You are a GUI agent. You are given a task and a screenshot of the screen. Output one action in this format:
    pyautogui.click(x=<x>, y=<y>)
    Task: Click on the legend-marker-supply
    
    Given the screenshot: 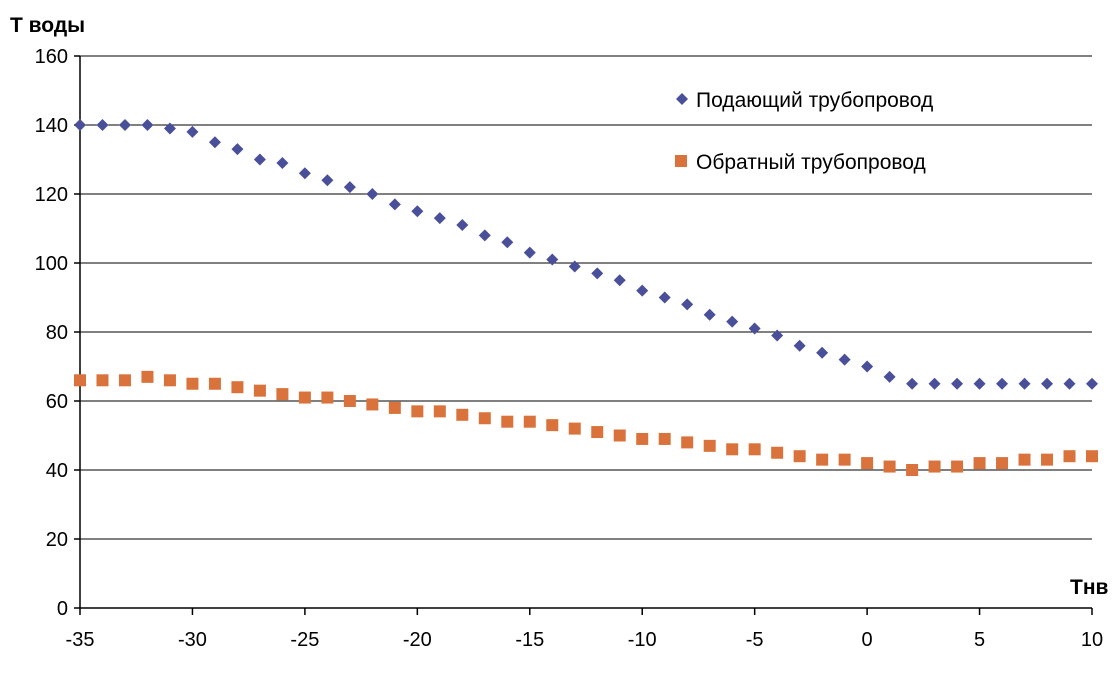 What is the action you would take?
    pyautogui.click(x=682, y=99)
    